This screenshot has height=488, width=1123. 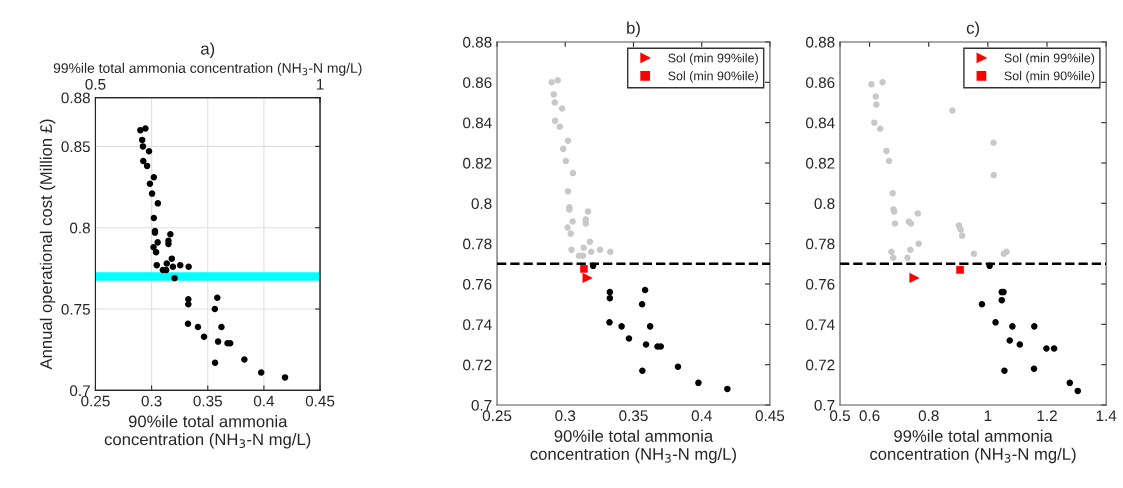 What do you see at coordinates (75, 309) in the screenshot?
I see `y-tick-label: 0.75` at bounding box center [75, 309].